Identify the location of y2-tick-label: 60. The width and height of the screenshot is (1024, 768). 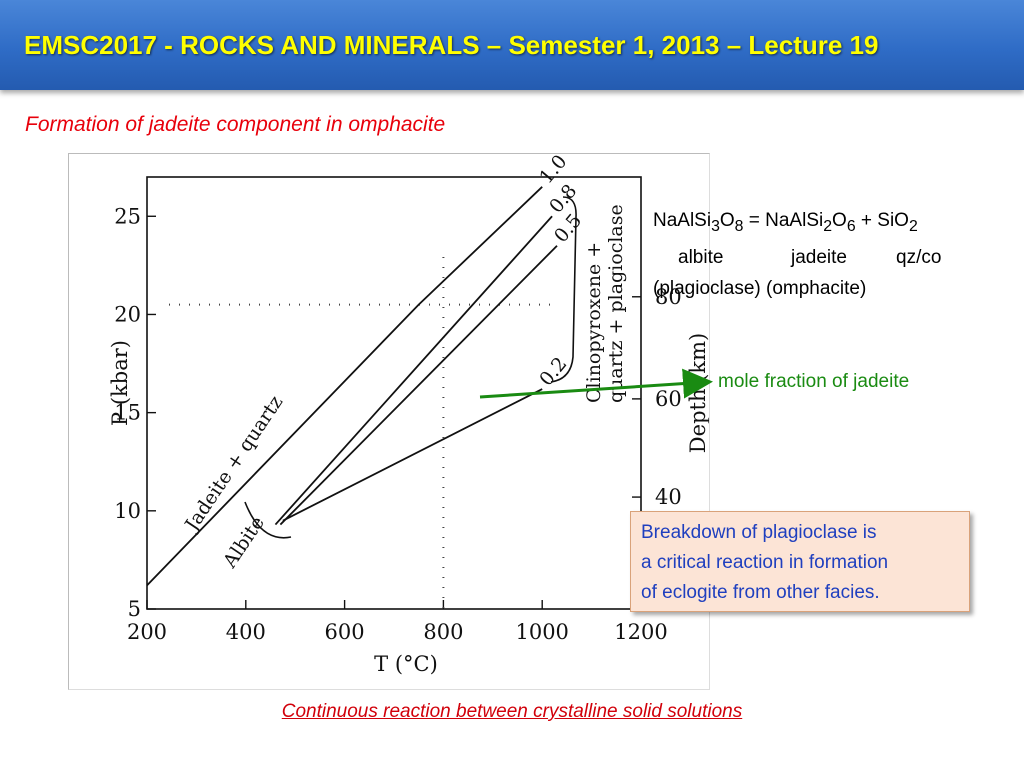
(668, 399).